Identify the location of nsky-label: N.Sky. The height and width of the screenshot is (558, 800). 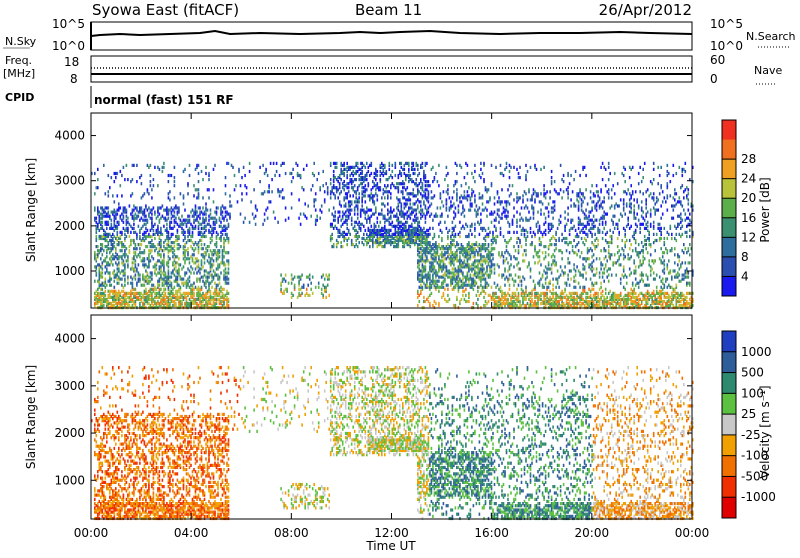
(21, 41).